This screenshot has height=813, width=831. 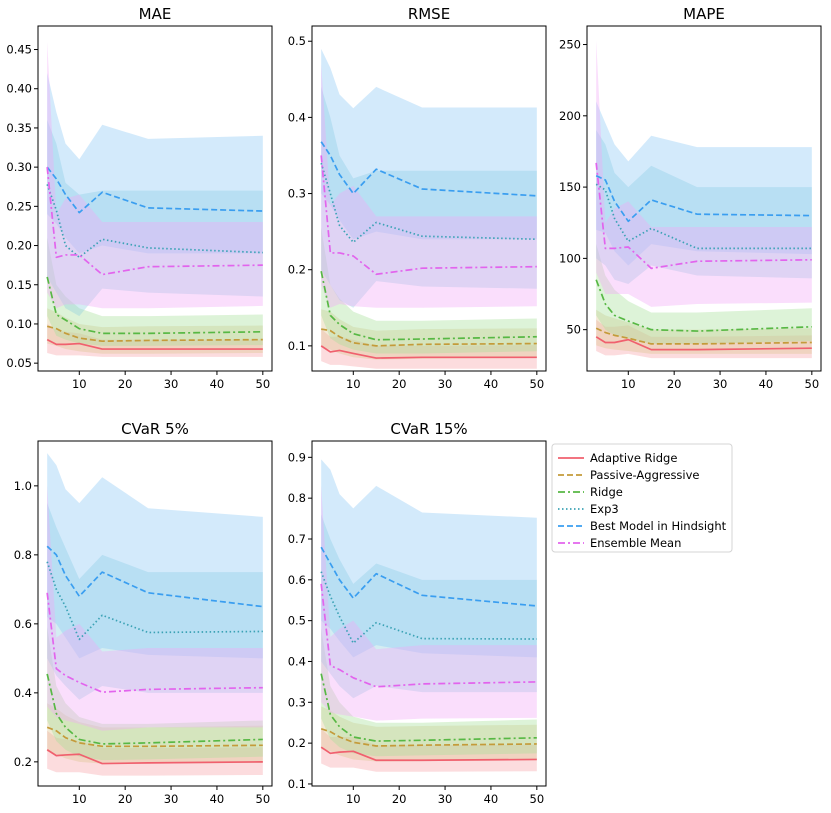 What do you see at coordinates (297, 41) in the screenshot?
I see `y-tick-label: 0.5` at bounding box center [297, 41].